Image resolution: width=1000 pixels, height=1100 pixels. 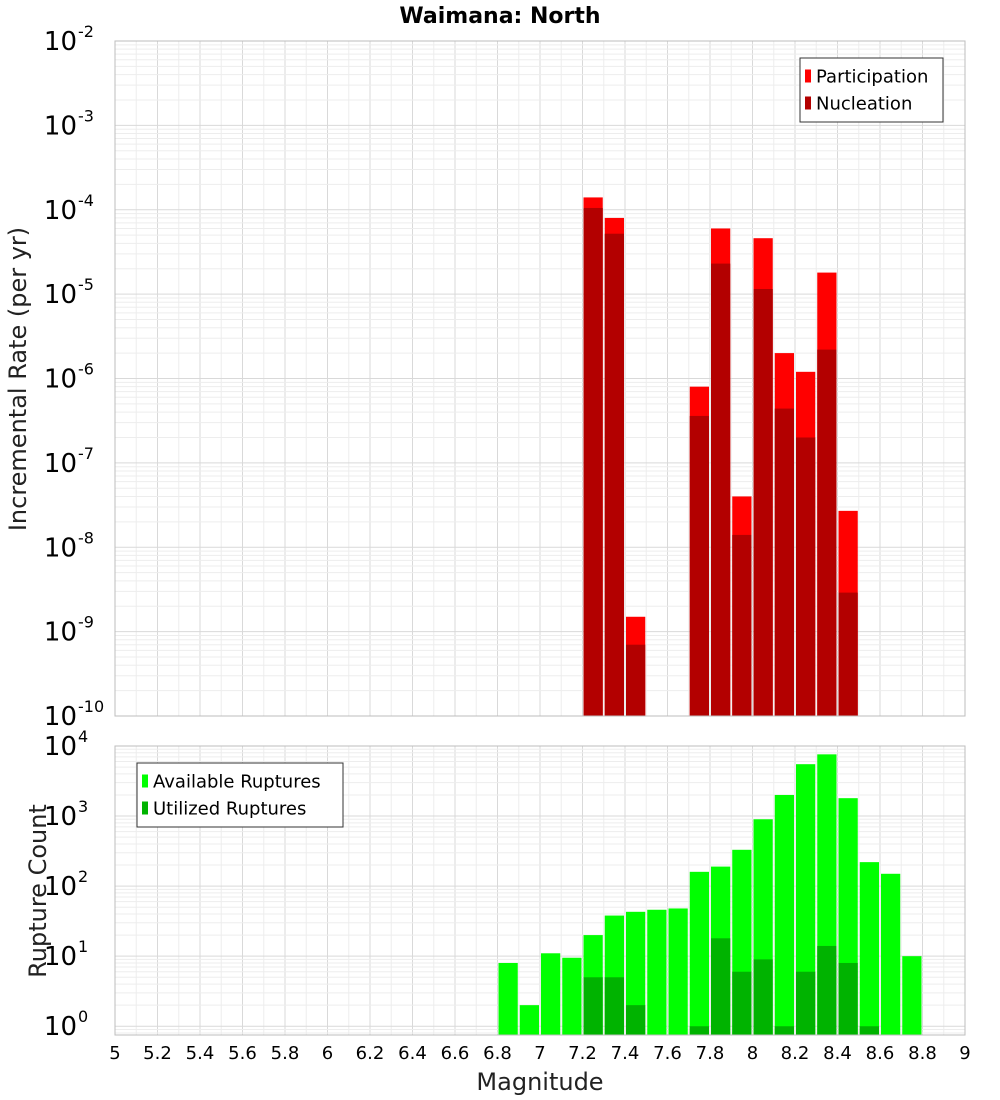 What do you see at coordinates (412, 1053) in the screenshot?
I see `x-tick-label: 6.4` at bounding box center [412, 1053].